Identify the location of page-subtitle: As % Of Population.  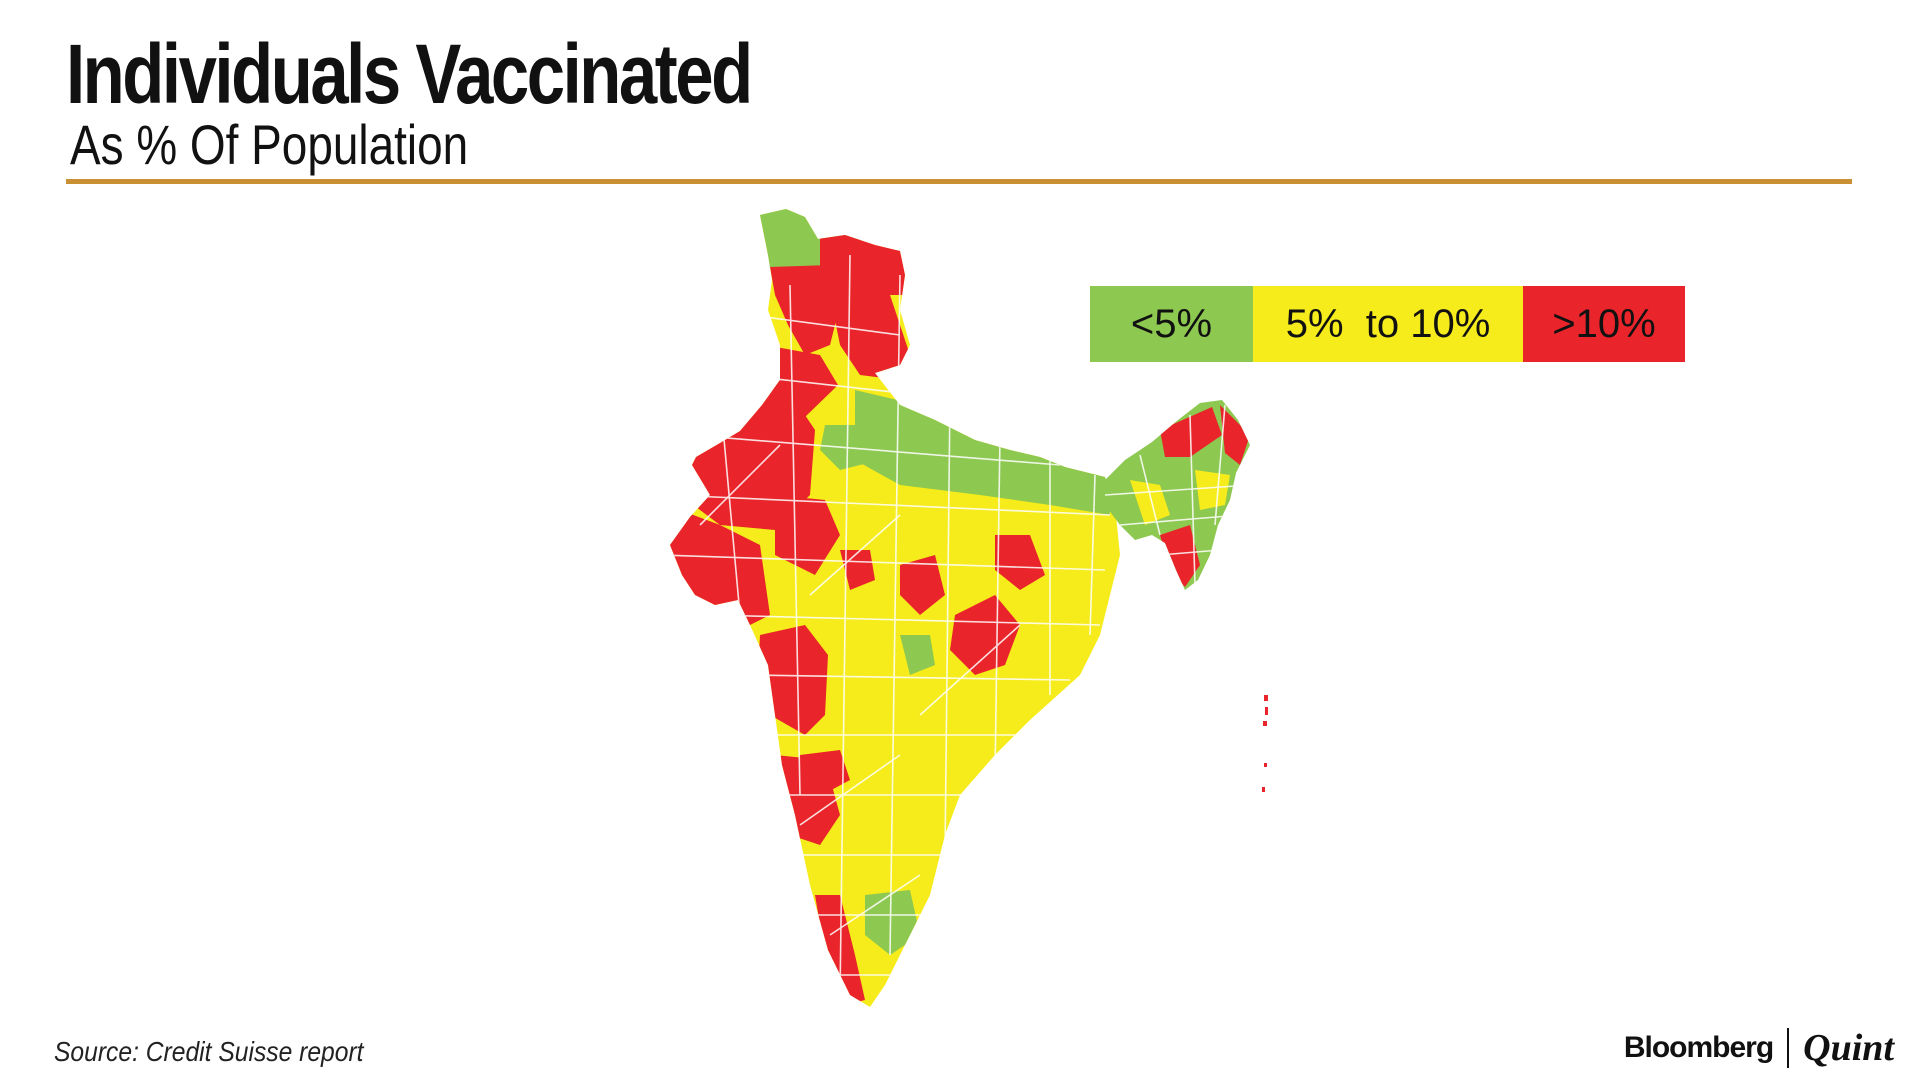
(269, 144).